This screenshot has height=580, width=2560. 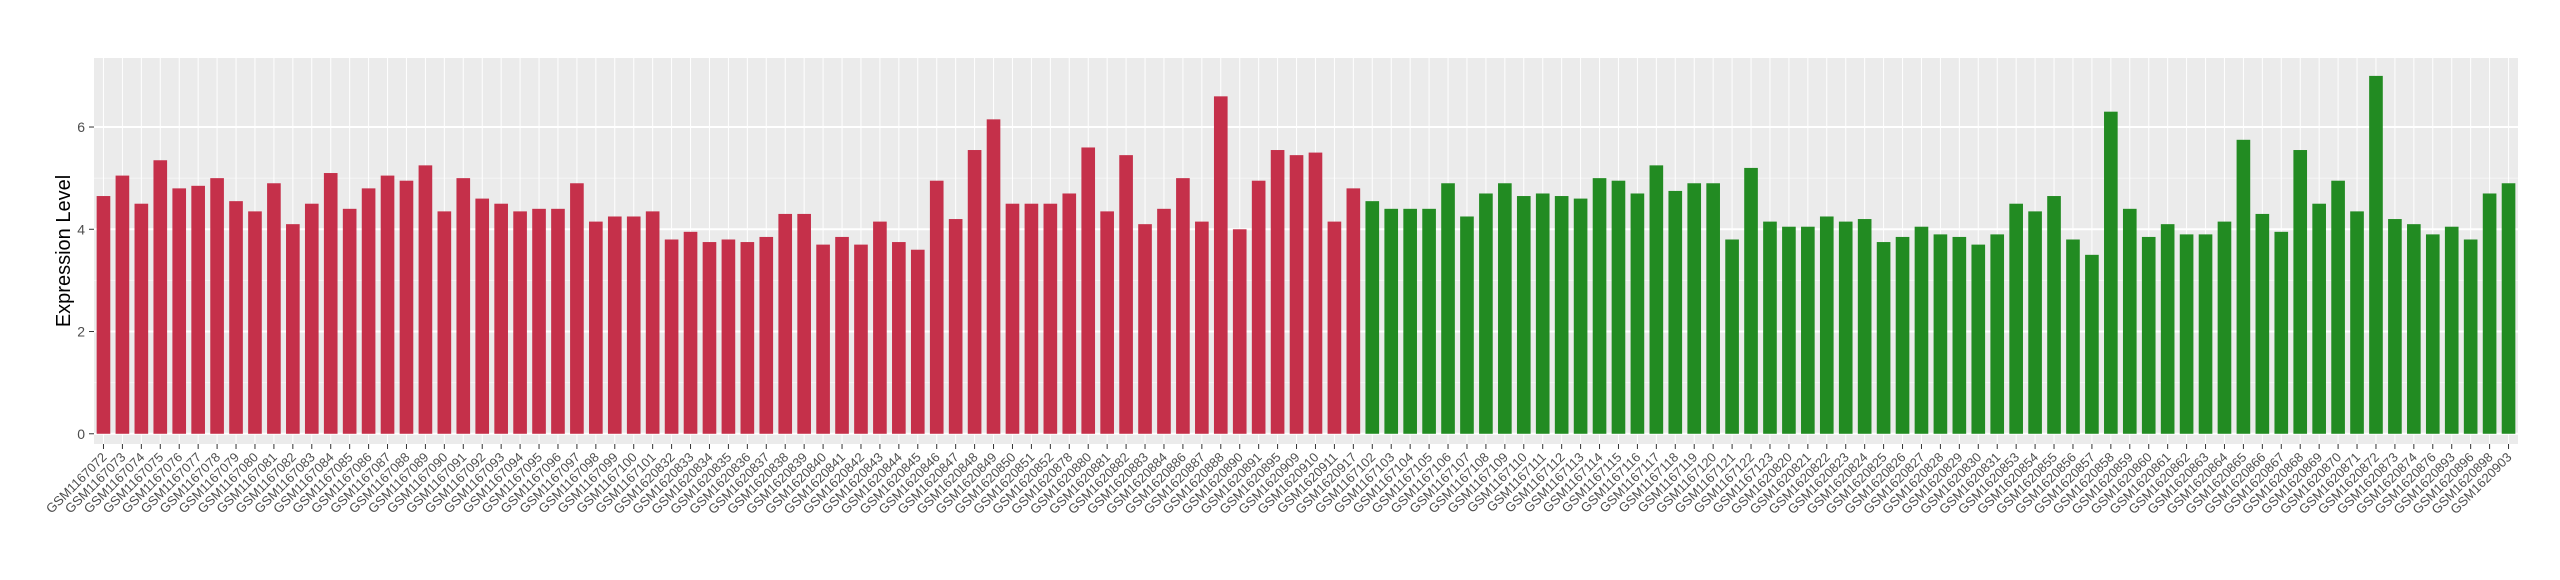 I want to click on y-axis-label: Expression Level, so click(x=64, y=251).